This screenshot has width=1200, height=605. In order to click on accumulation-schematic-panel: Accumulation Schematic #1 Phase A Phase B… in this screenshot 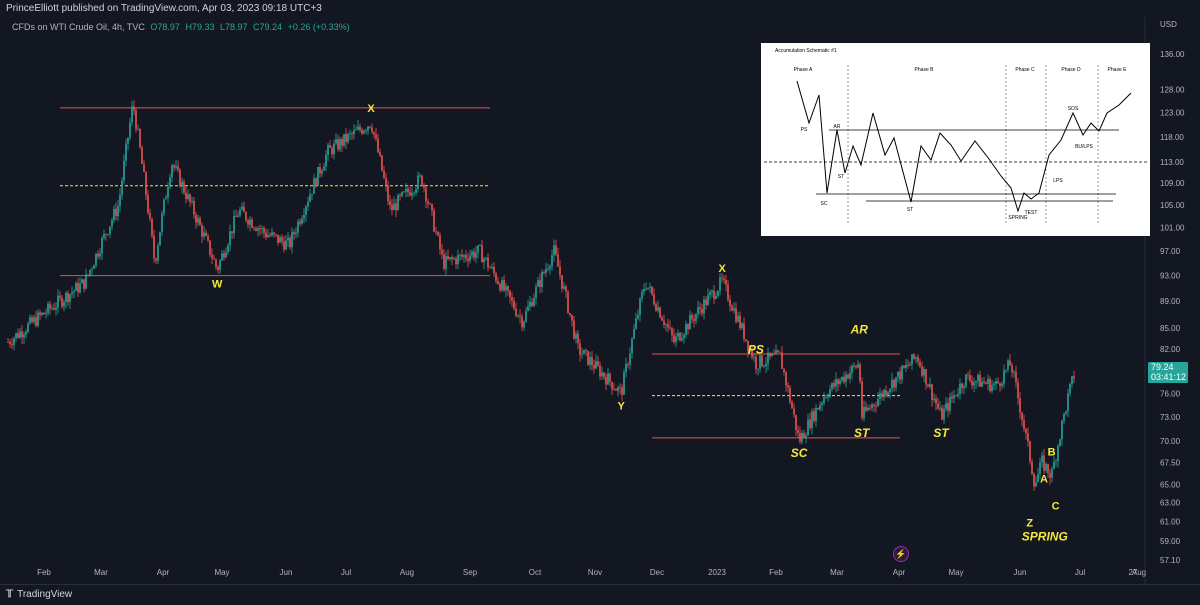, I will do `click(955, 139)`.